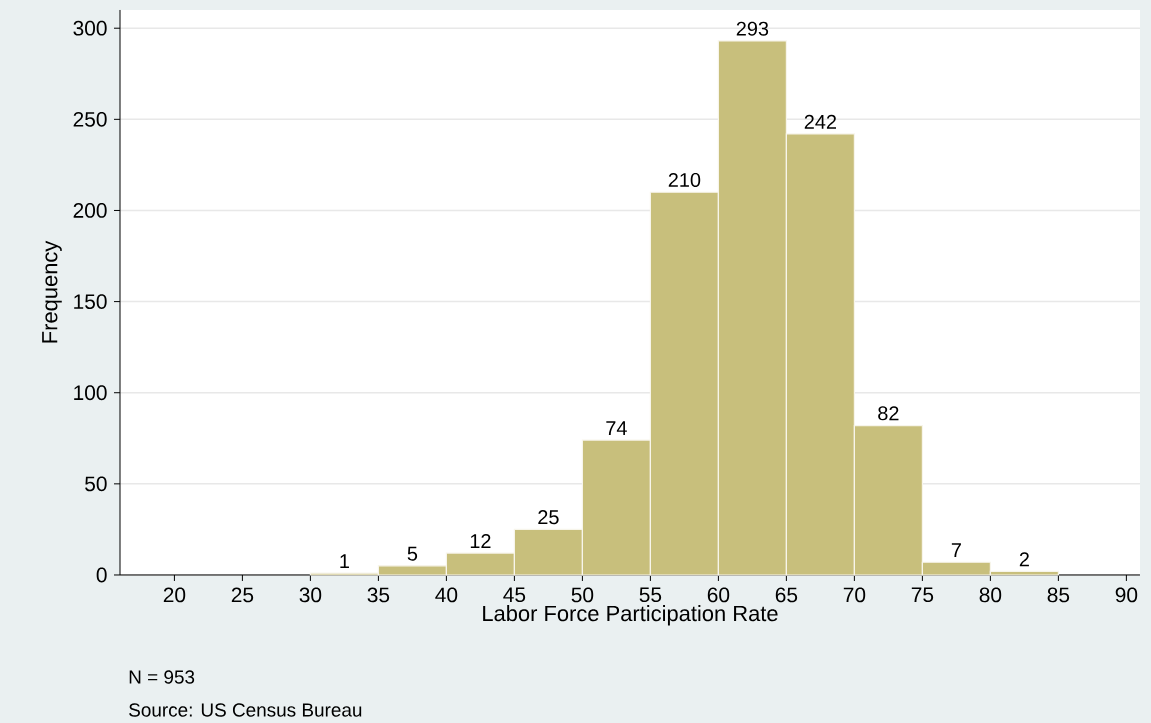 This screenshot has height=723, width=1151. Describe the element at coordinates (990, 595) in the screenshot. I see `x-tick-label: 80` at that location.